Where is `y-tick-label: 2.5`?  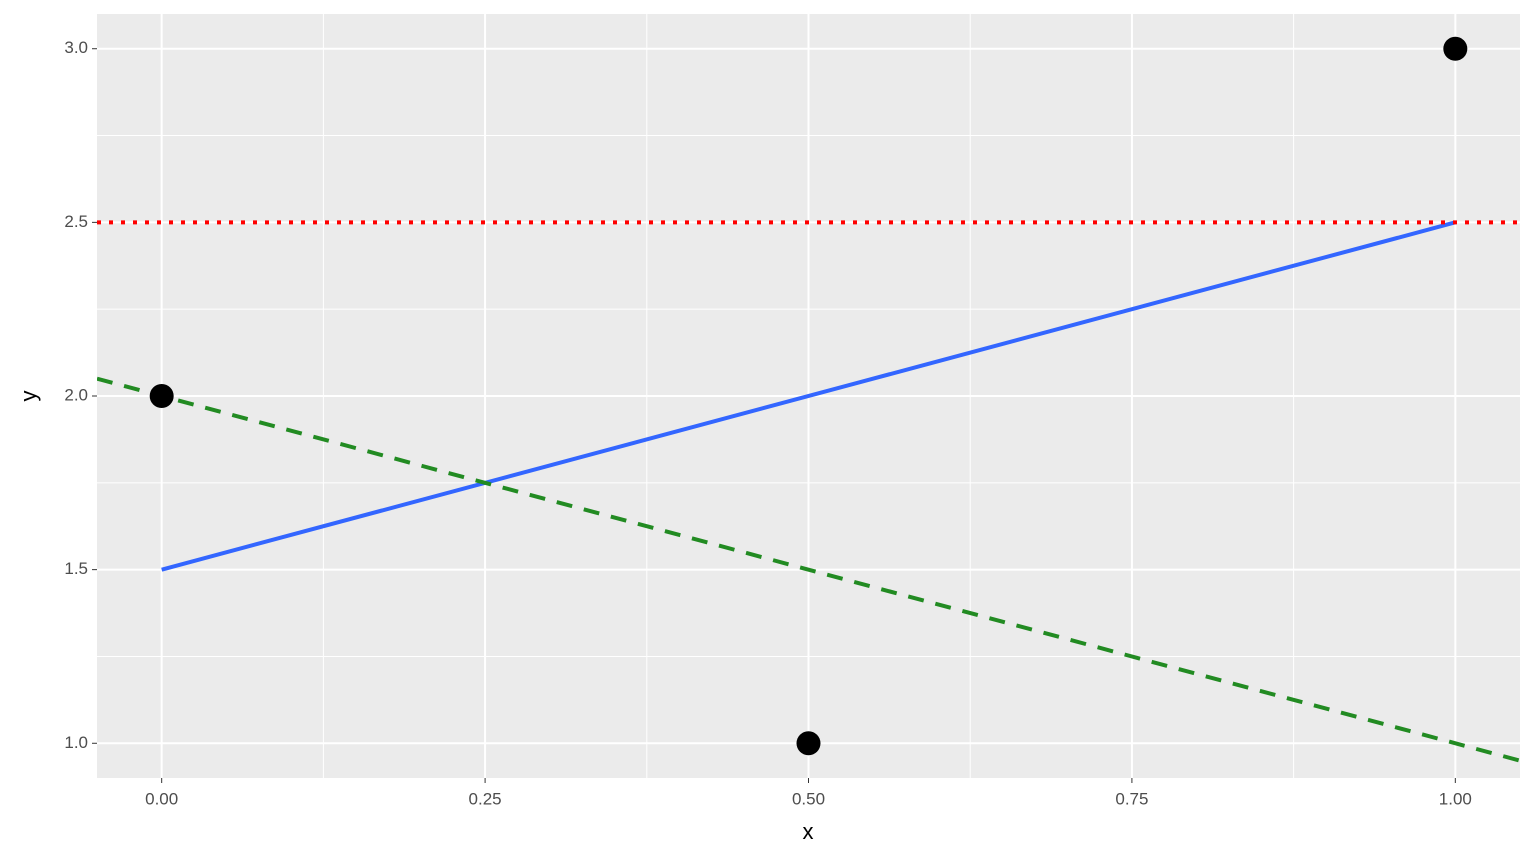 y-tick-label: 2.5 is located at coordinates (76, 221).